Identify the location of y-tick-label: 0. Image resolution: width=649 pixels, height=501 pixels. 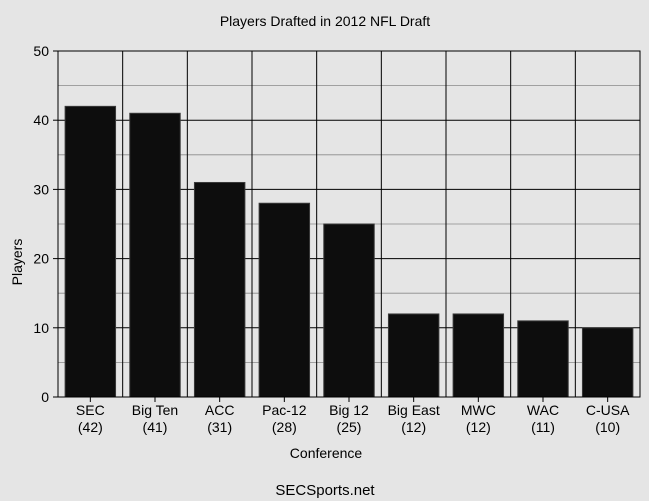
(45, 397).